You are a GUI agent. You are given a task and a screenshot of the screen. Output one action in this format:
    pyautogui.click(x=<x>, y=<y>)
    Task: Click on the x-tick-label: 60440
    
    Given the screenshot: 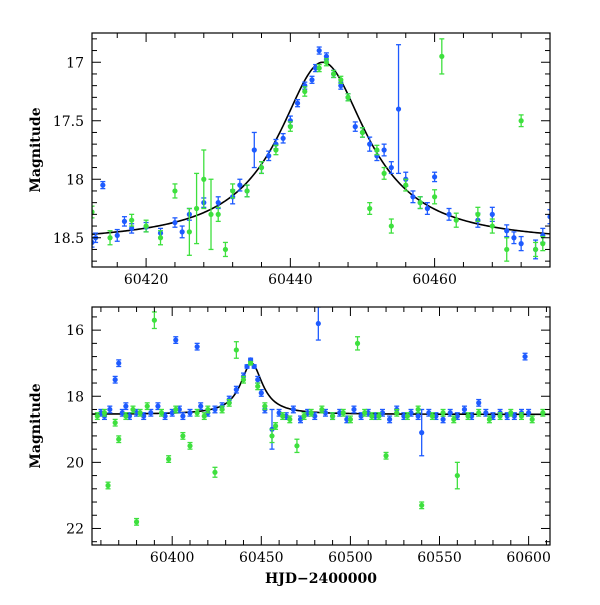 What is the action you would take?
    pyautogui.click(x=290, y=280)
    